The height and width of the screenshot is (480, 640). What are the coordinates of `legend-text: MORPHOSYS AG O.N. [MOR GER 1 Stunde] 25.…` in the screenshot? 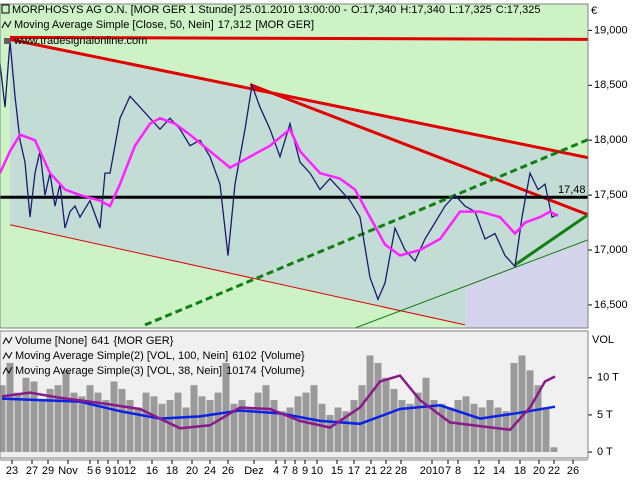 It's located at (179, 10).